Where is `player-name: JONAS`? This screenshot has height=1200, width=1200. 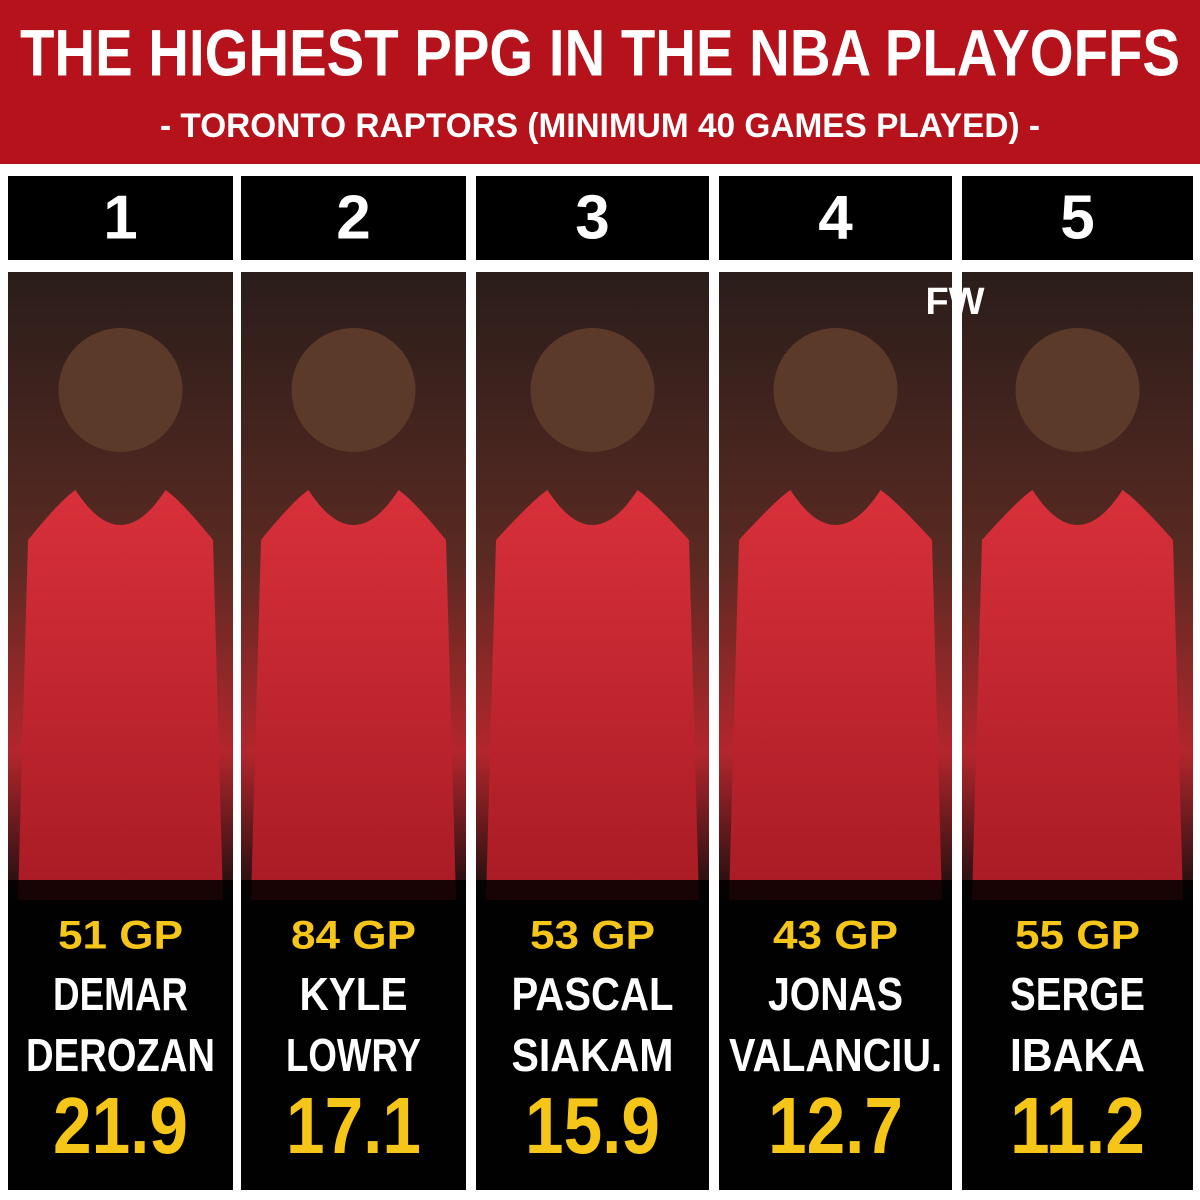
player-name: JONAS is located at coordinates (835, 994).